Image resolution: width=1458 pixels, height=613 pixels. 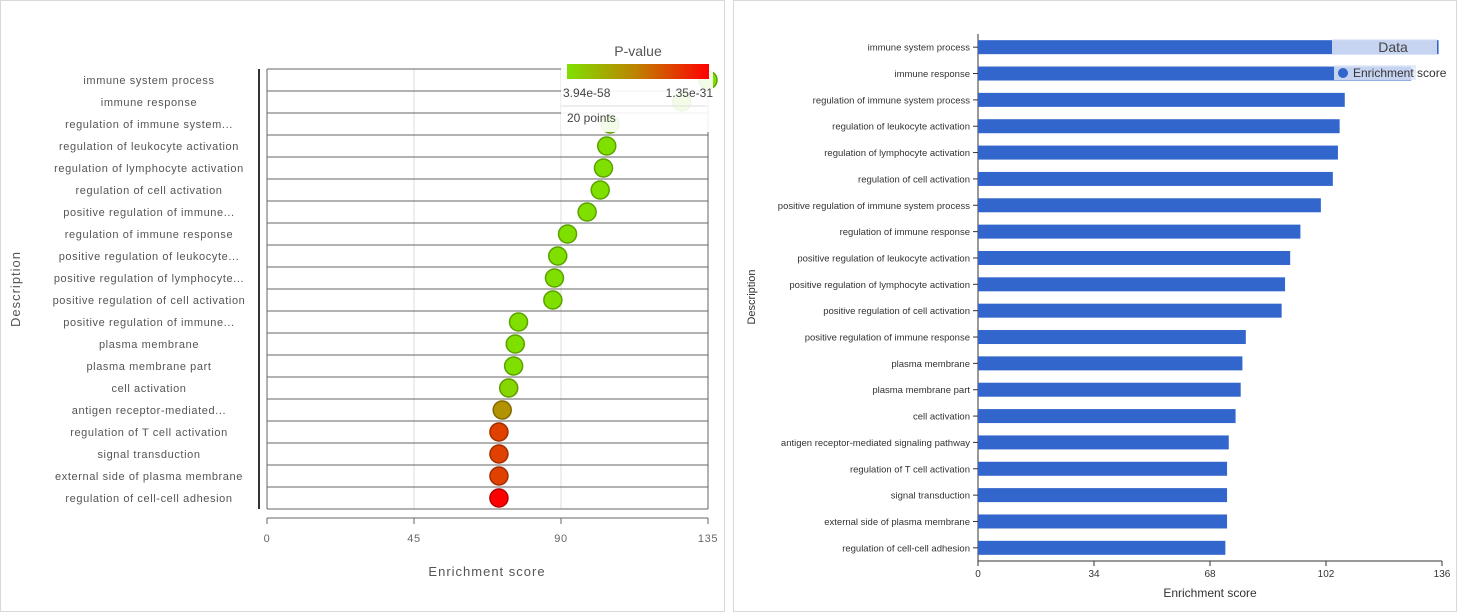 I want to click on legend-title: P-value, so click(x=638, y=51).